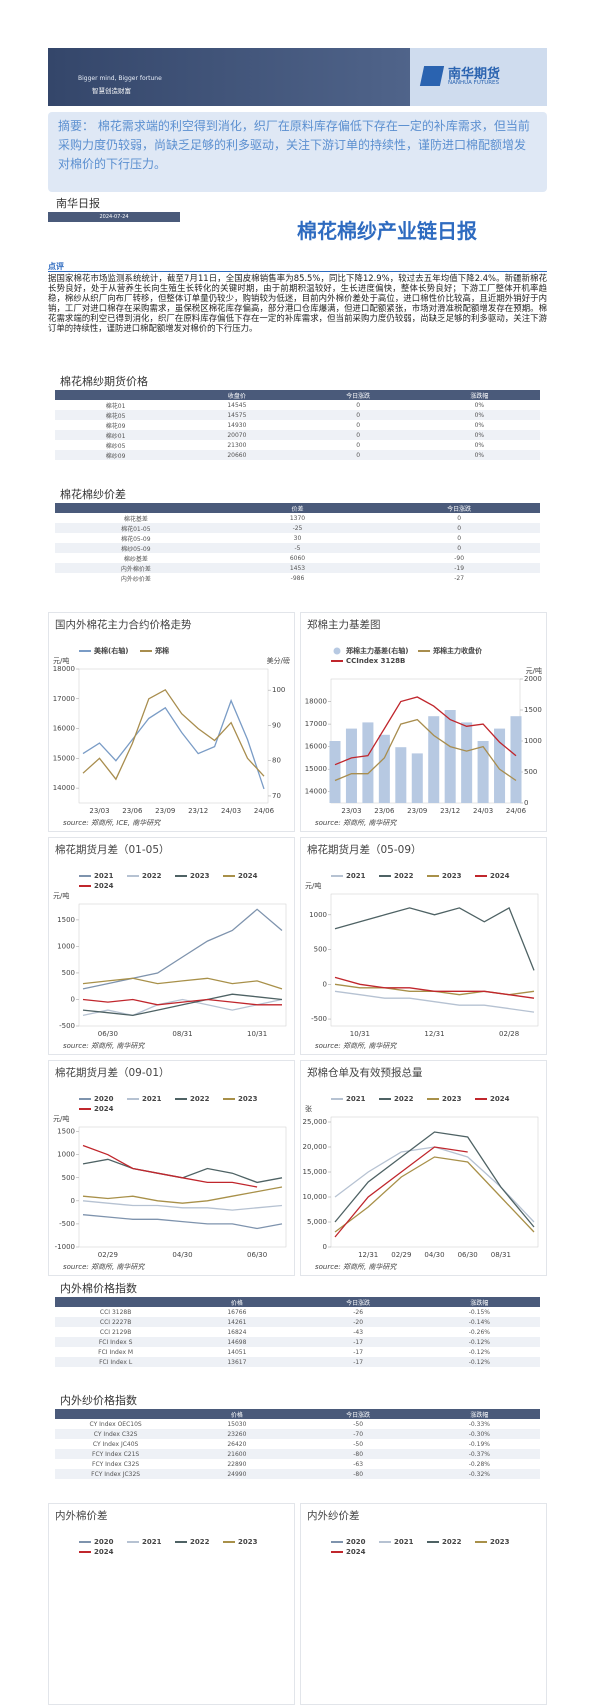 Image resolution: width=595 pixels, height=1705 pixels. I want to click on y2-axis-label: 美分/磅, so click(278, 660).